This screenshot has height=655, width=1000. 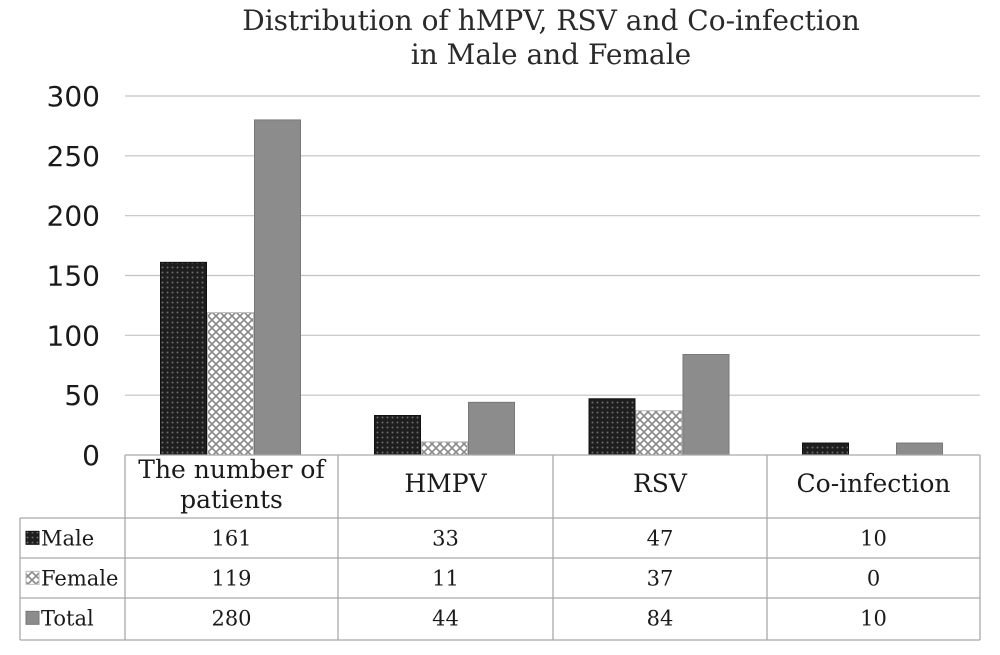 I want to click on table-cell: 84, so click(x=660, y=618).